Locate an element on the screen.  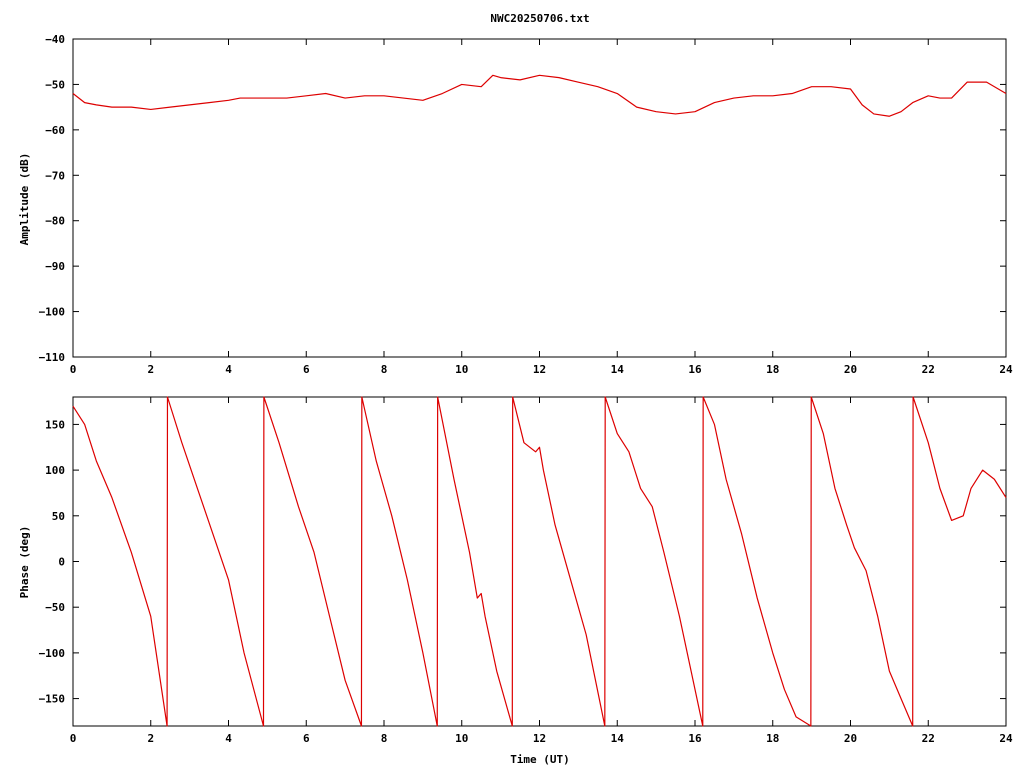
amplitude-x-tick-label: 14 is located at coordinates (618, 369).